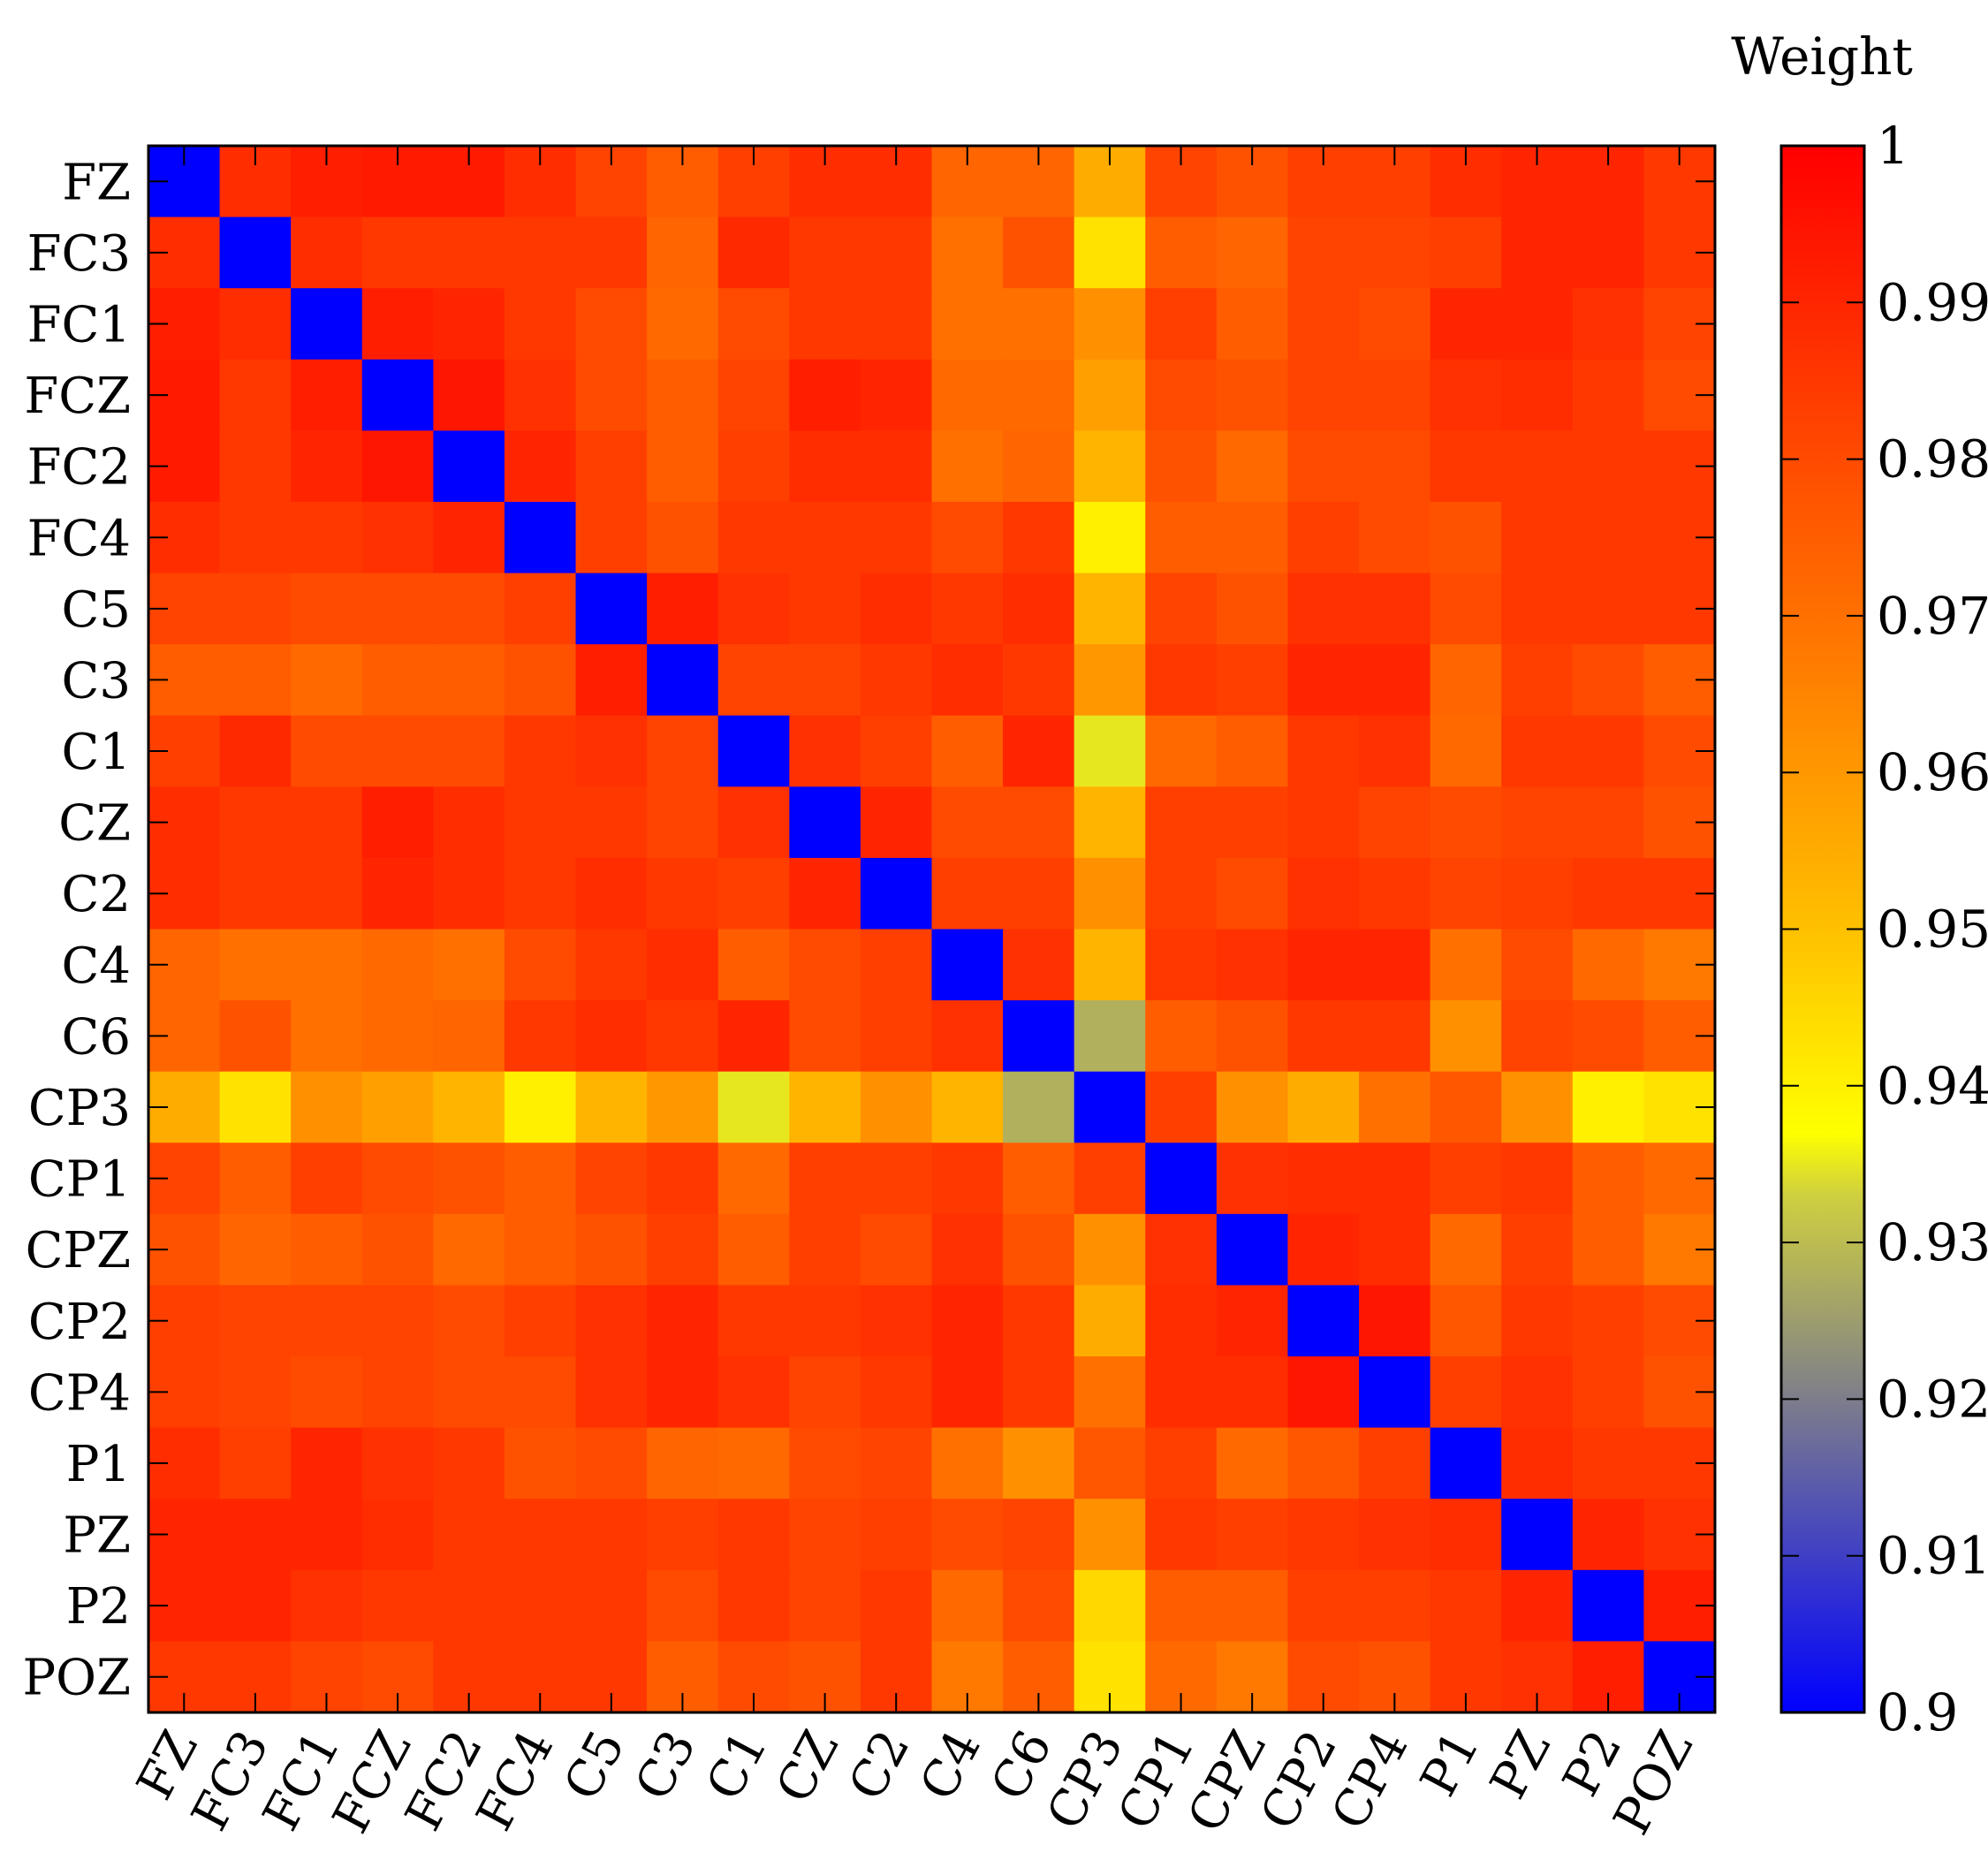  What do you see at coordinates (1395, 1606) in the screenshot?
I see `heatmap-cell-P2-CP4` at bounding box center [1395, 1606].